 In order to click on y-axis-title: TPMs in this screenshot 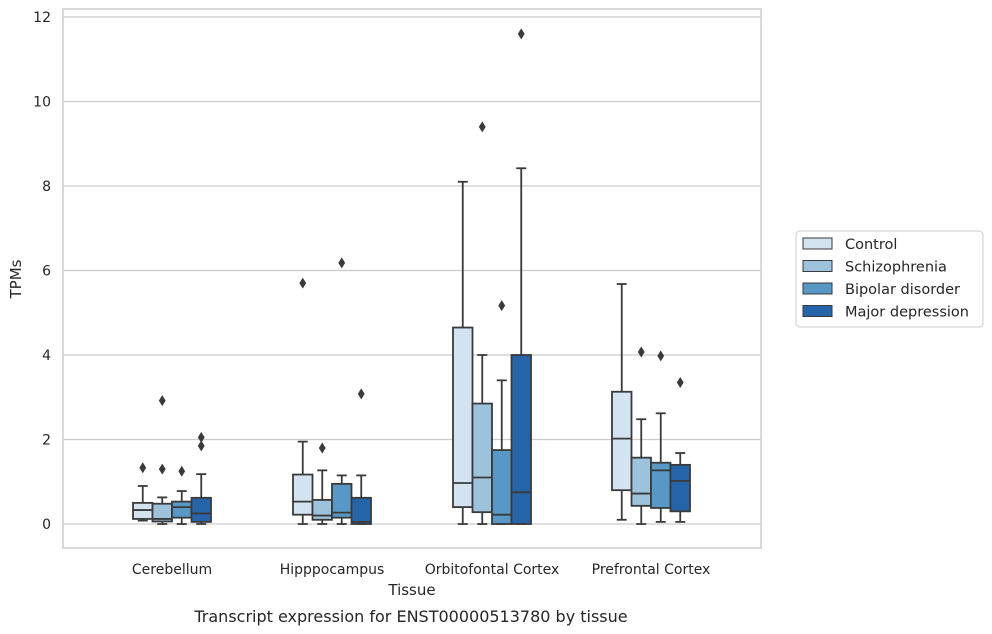, I will do `click(16, 279)`.